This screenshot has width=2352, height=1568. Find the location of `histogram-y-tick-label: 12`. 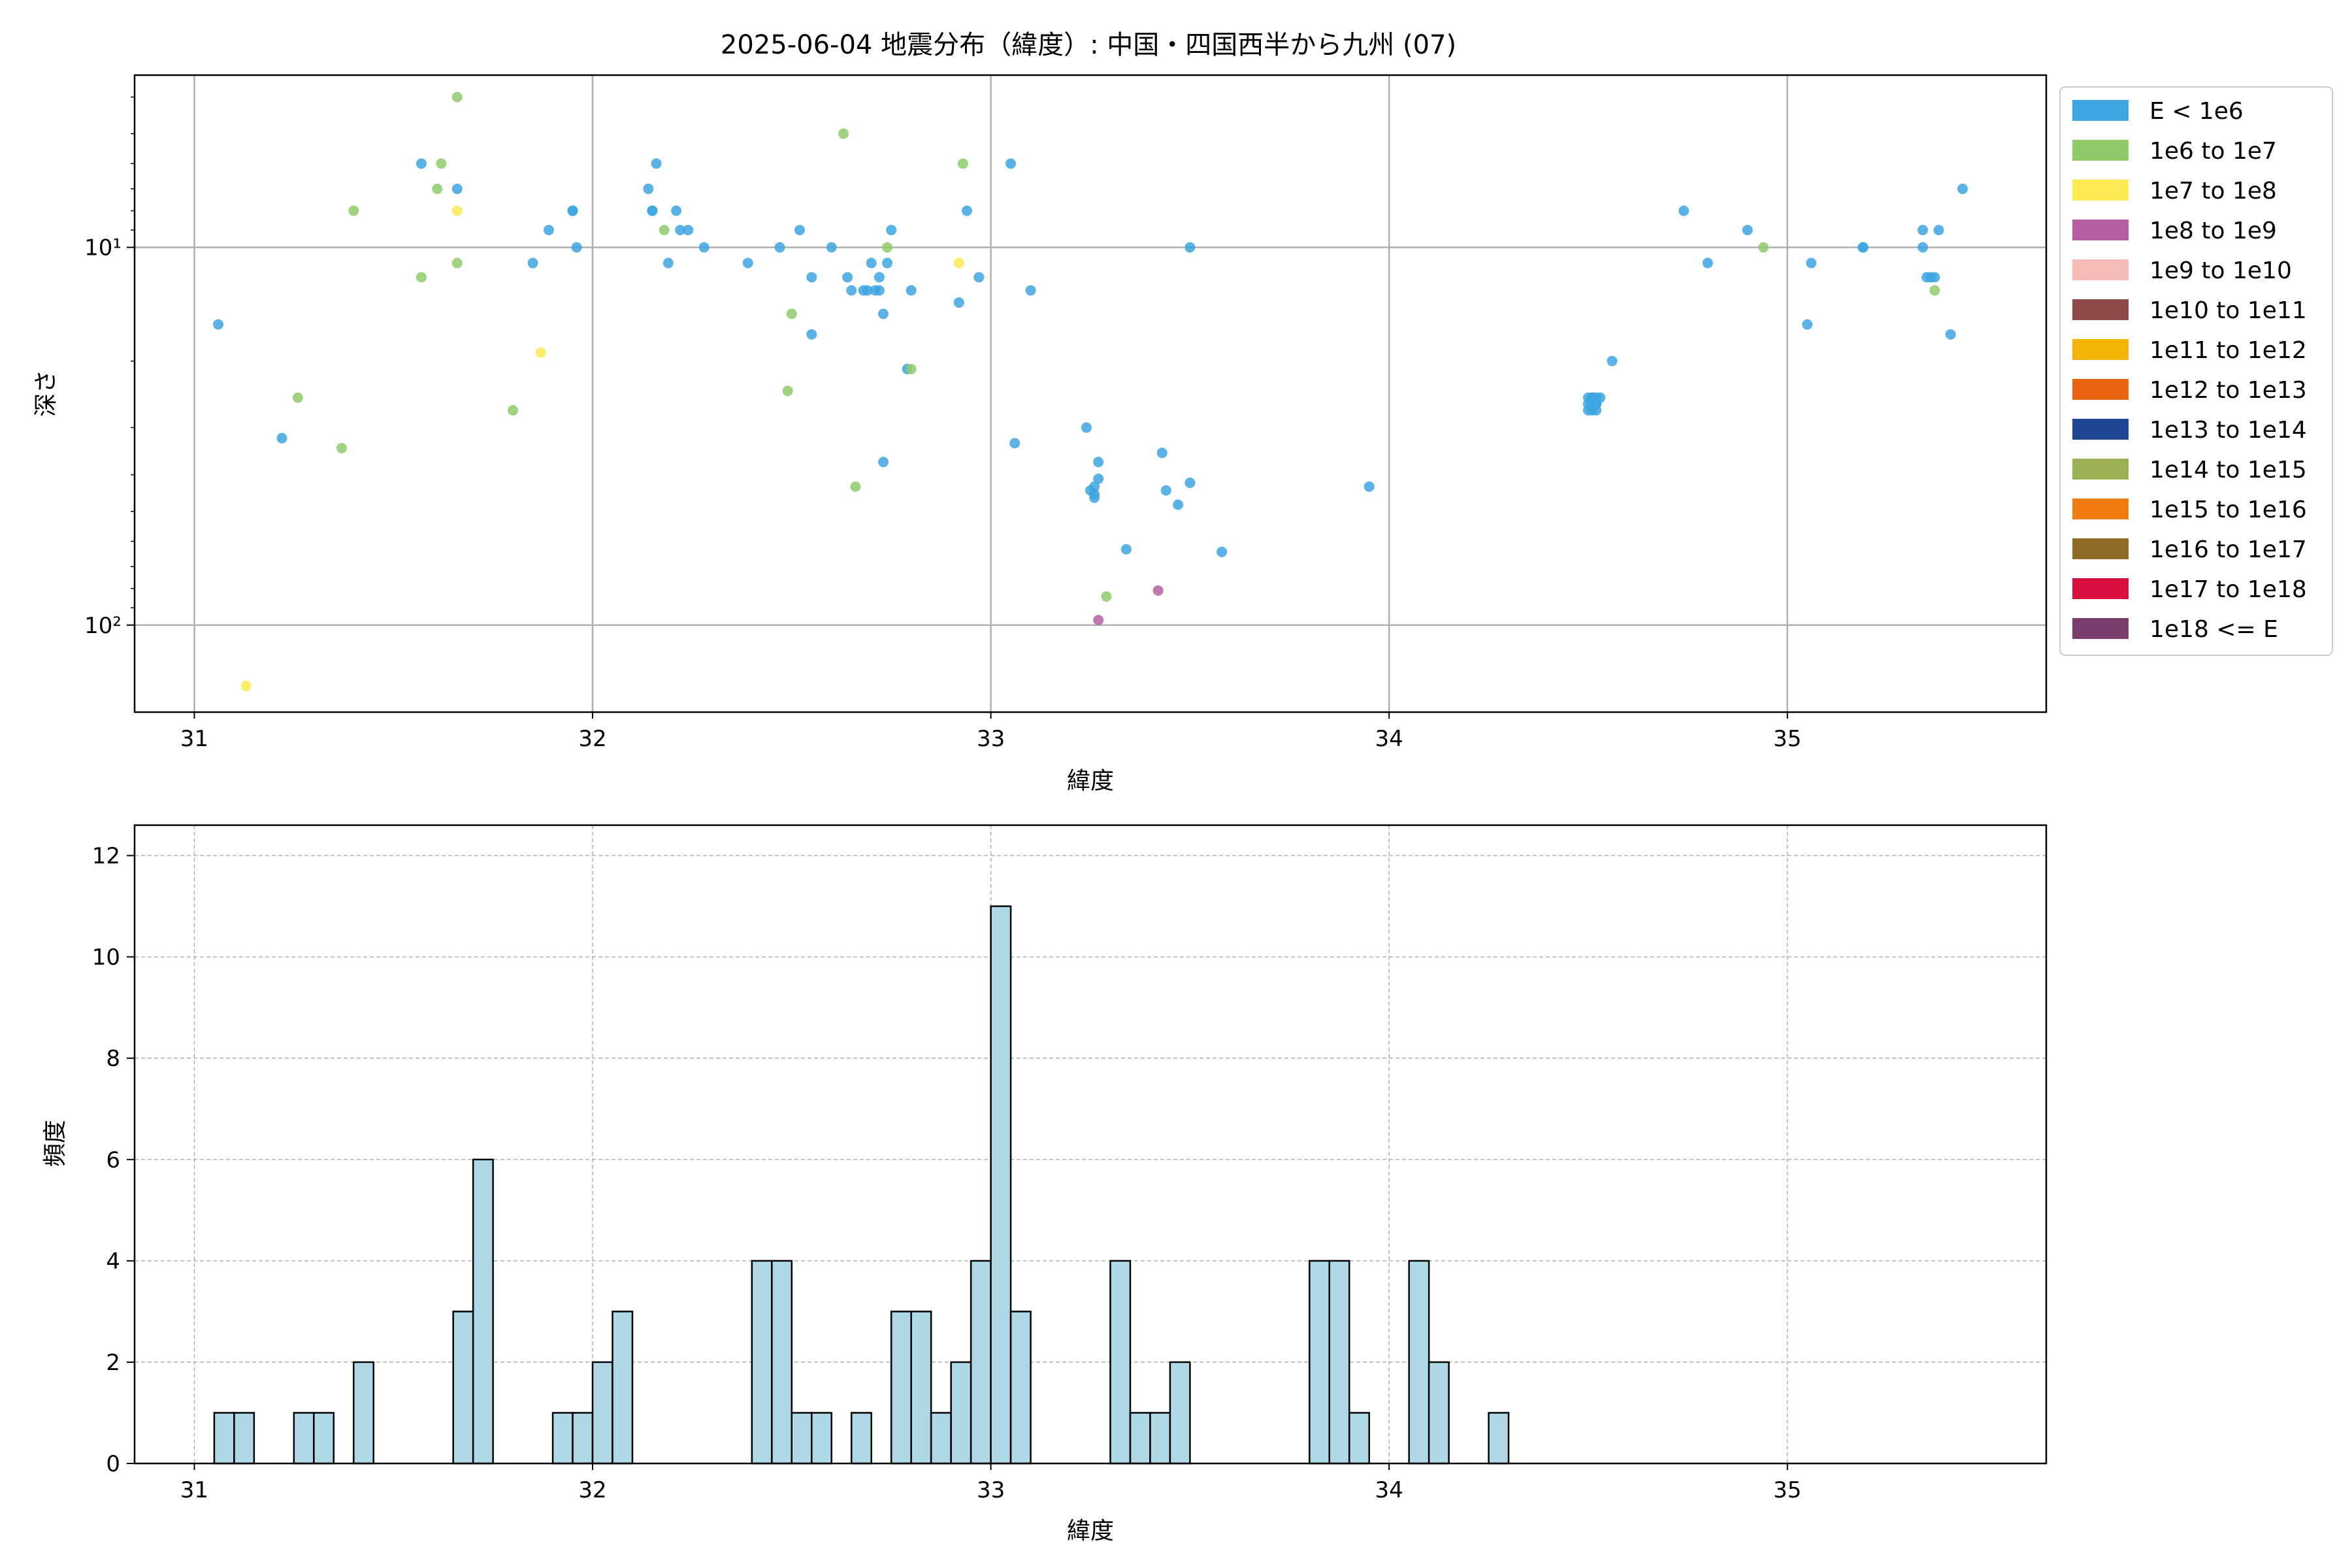

histogram-y-tick-label: 12 is located at coordinates (106, 856).